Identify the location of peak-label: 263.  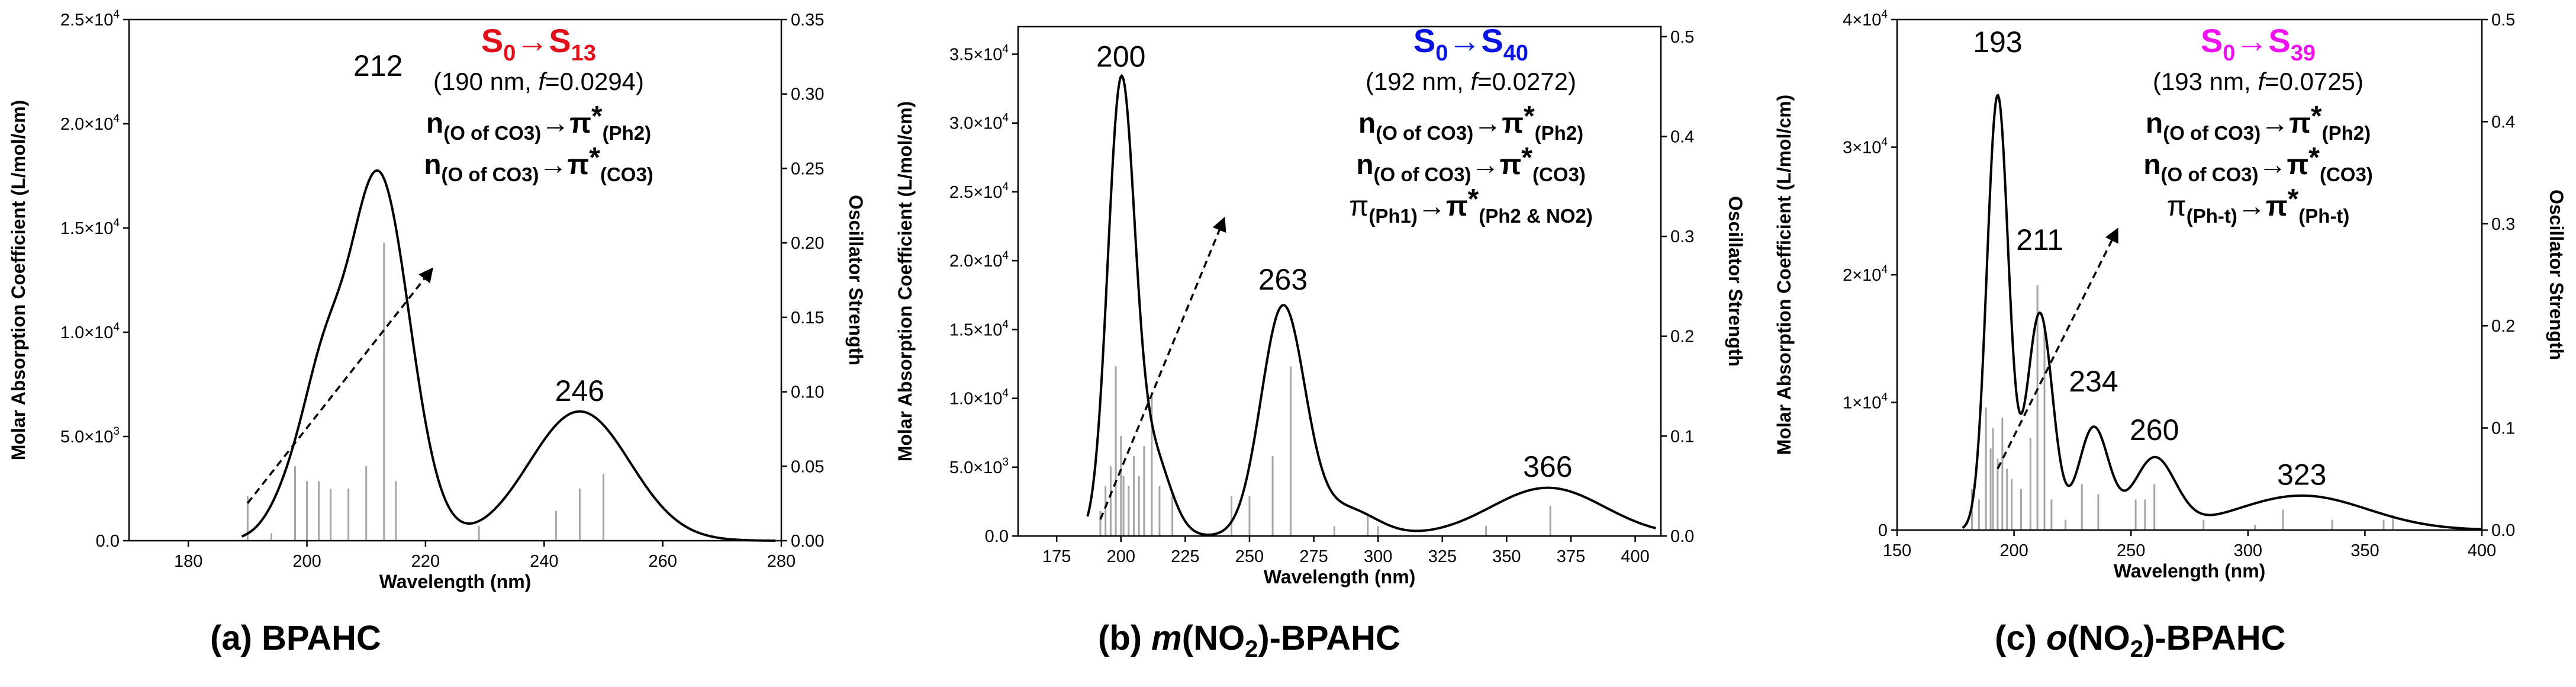
(1283, 279).